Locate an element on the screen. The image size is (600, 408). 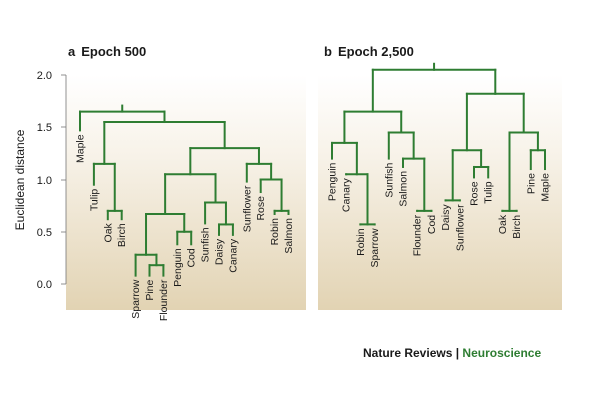
panel-a-title-text: Epoch 500 is located at coordinates (113, 51).